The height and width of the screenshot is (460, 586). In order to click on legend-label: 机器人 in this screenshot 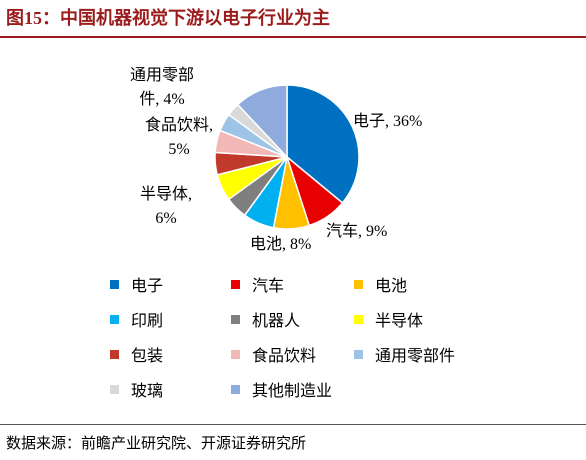, I will do `click(276, 321)`.